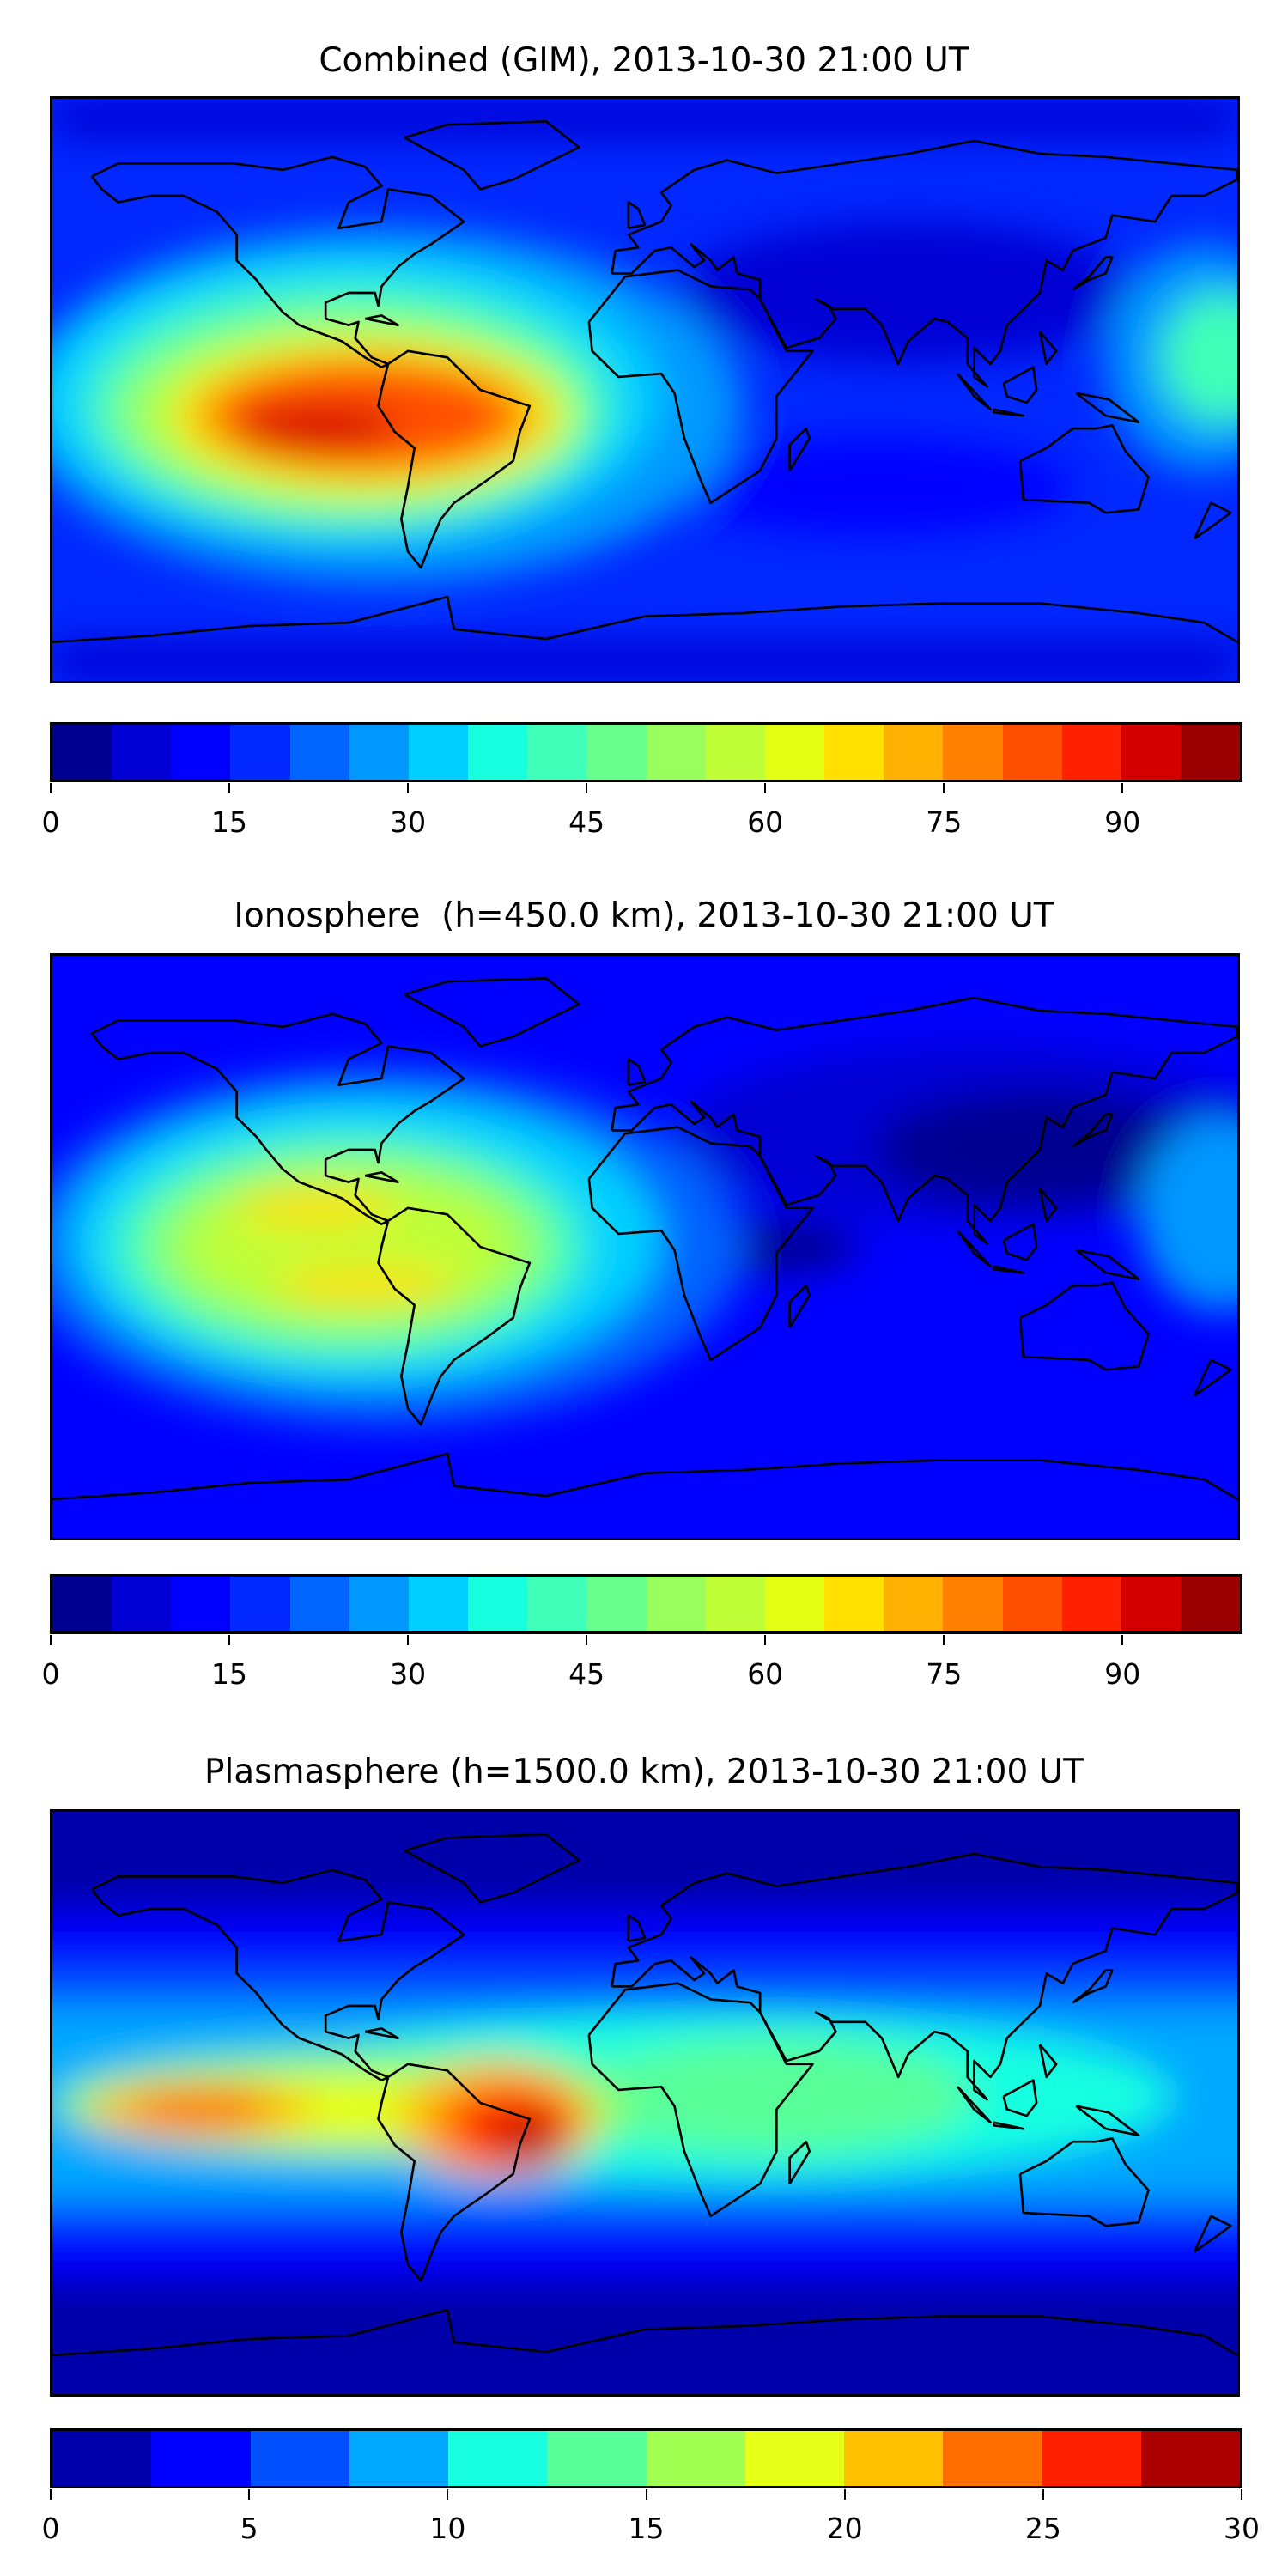 This screenshot has width=1288, height=2576. I want to click on colorbar-tick-label: 10, so click(448, 2529).